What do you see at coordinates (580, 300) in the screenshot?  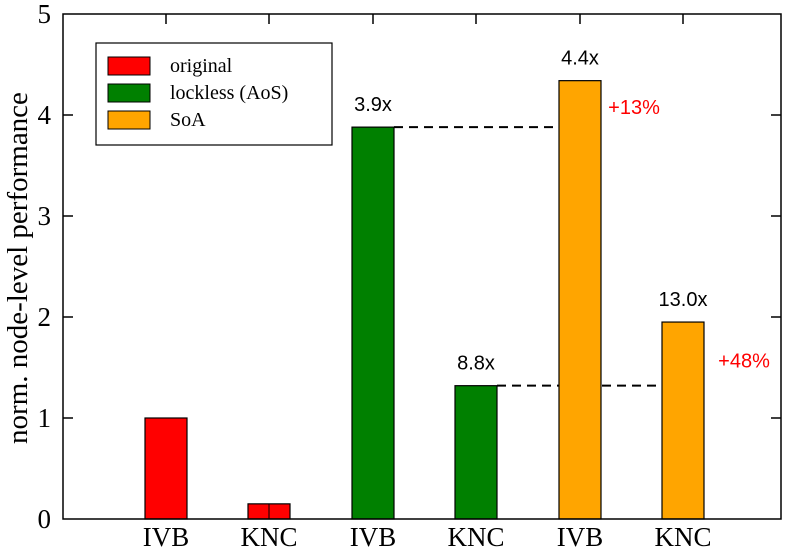 I see `bar-soa-ivb` at bounding box center [580, 300].